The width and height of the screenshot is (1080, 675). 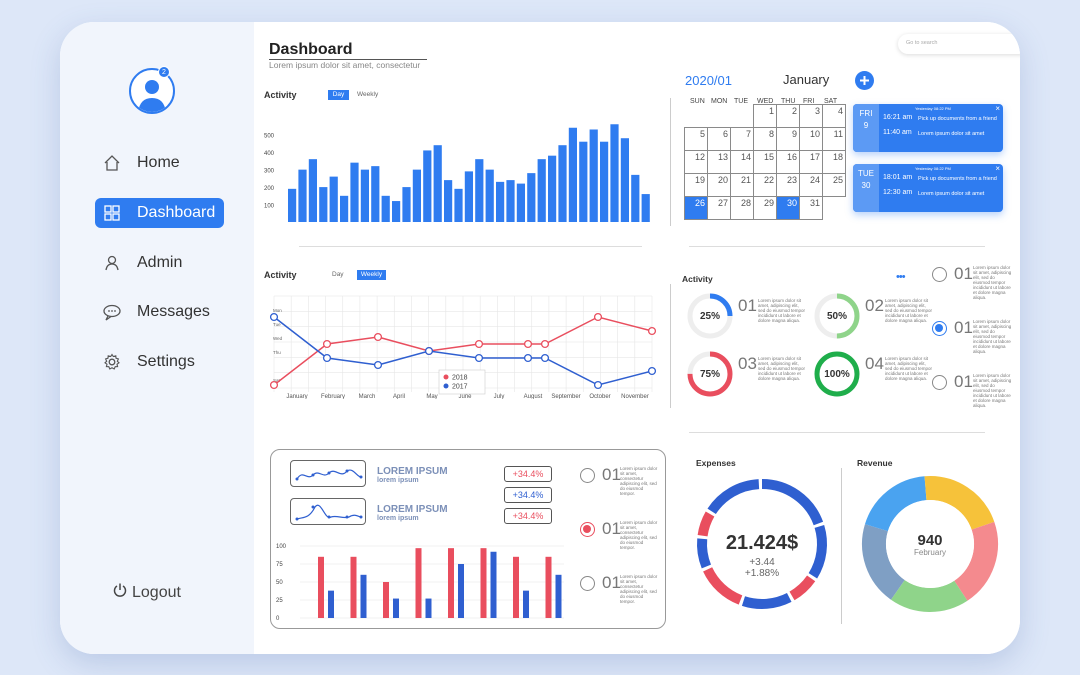 What do you see at coordinates (152, 96) in the screenshot?
I see `user-avatar-icon` at bounding box center [152, 96].